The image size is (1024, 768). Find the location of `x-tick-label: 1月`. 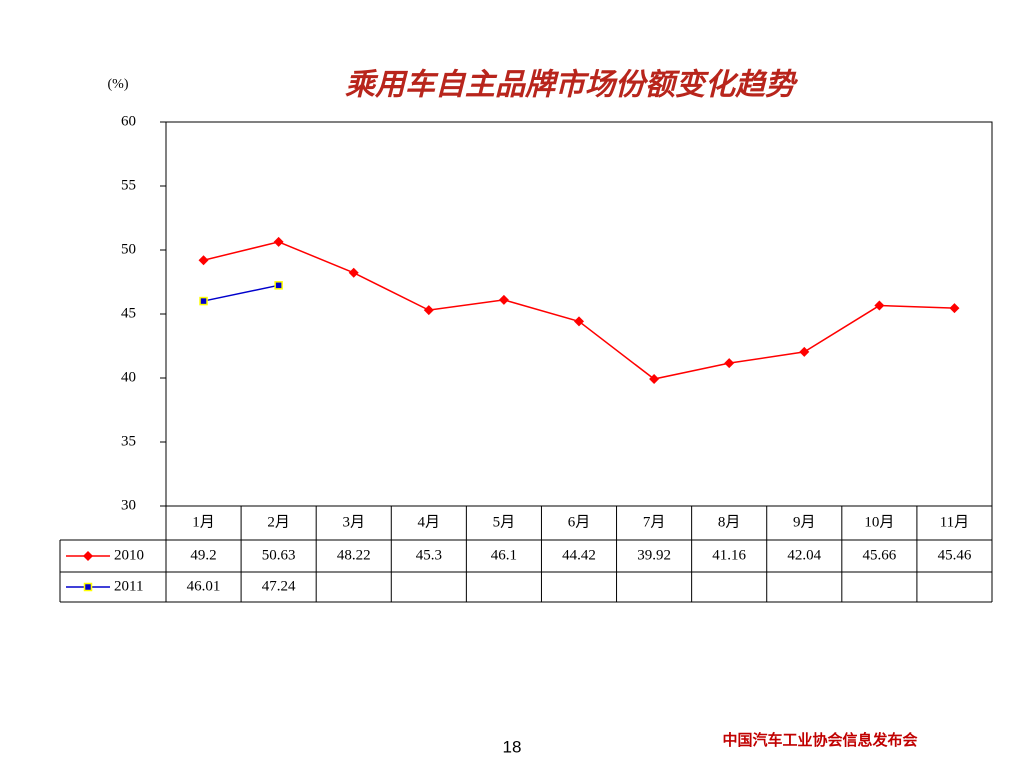

x-tick-label: 1月 is located at coordinates (203, 522).